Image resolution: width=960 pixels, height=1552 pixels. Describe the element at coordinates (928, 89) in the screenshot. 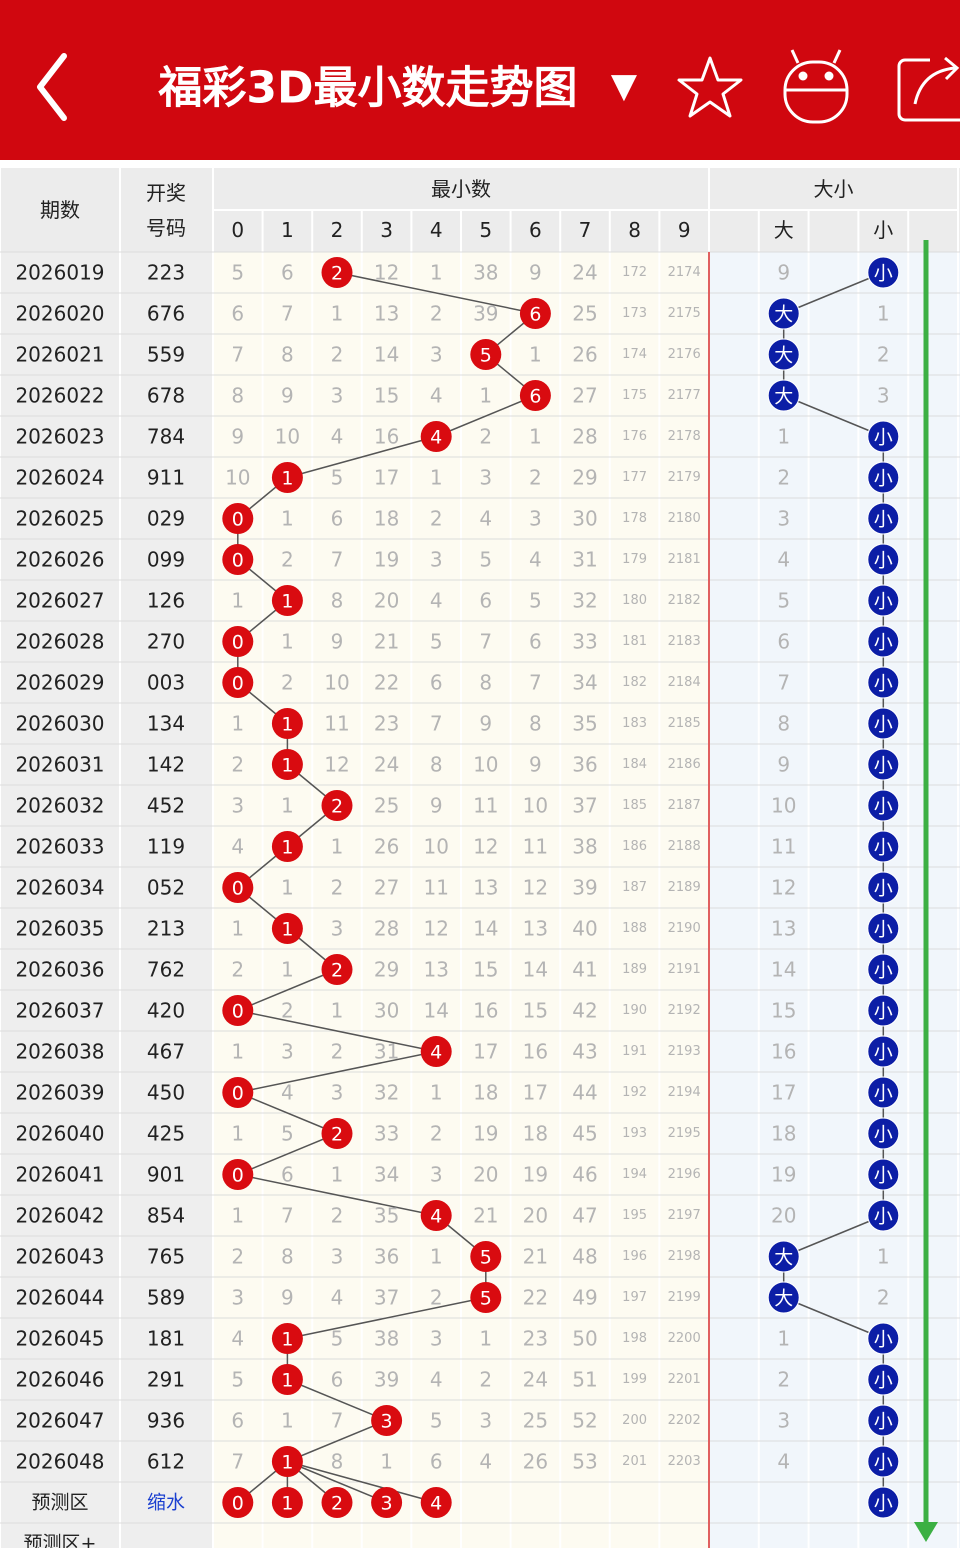

I see `share-button` at that location.